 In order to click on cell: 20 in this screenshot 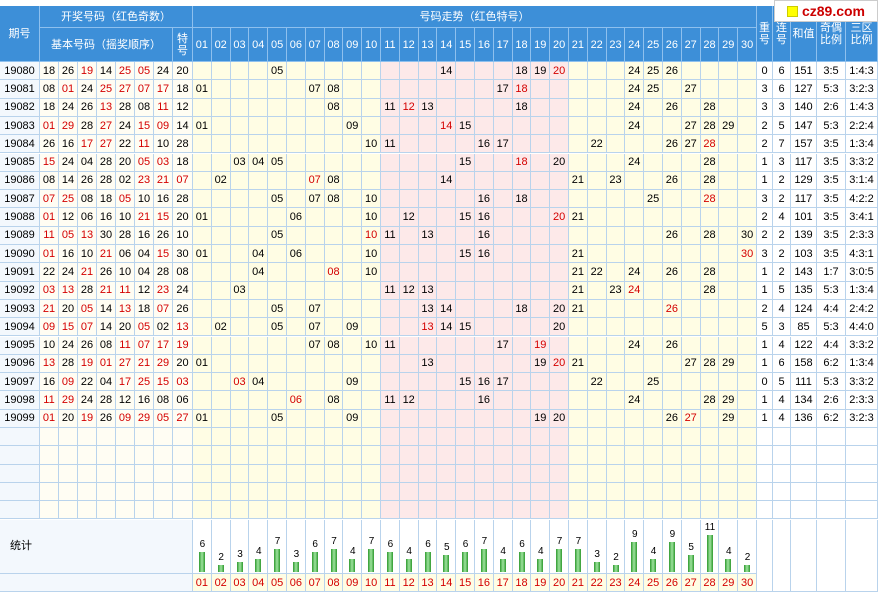, I will do `click(125, 162)`.